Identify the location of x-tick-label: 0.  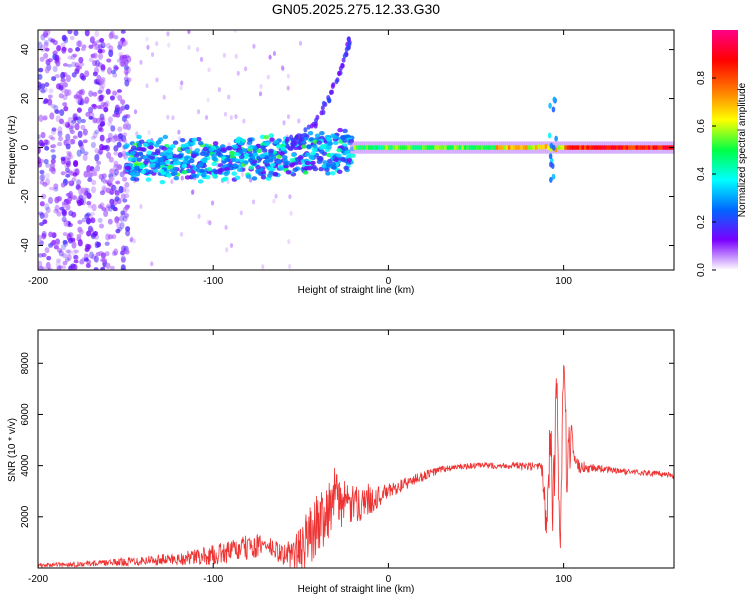
(389, 579).